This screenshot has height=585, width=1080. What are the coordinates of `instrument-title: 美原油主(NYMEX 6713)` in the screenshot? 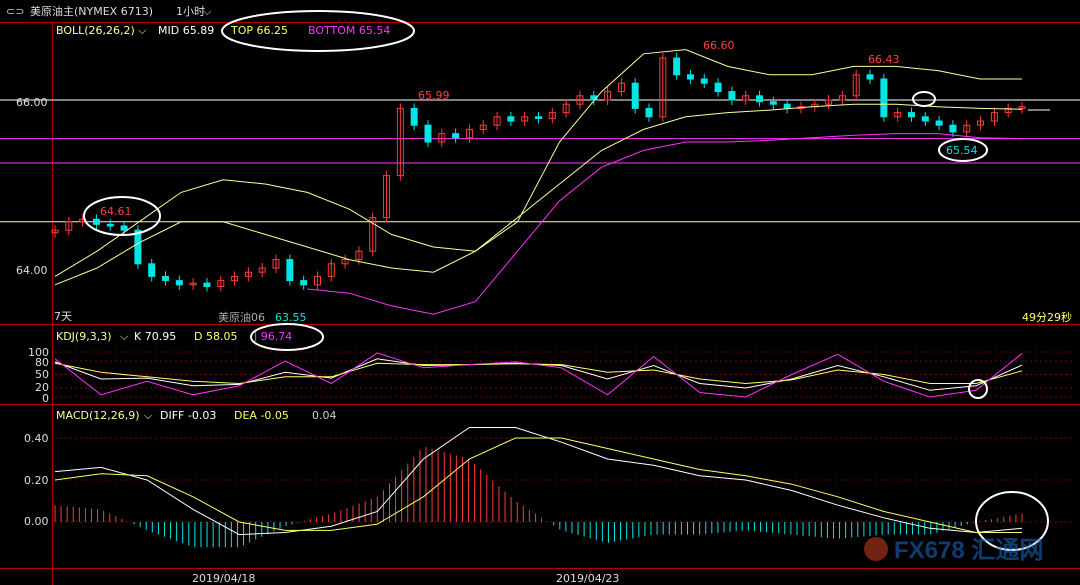 It's located at (91, 11).